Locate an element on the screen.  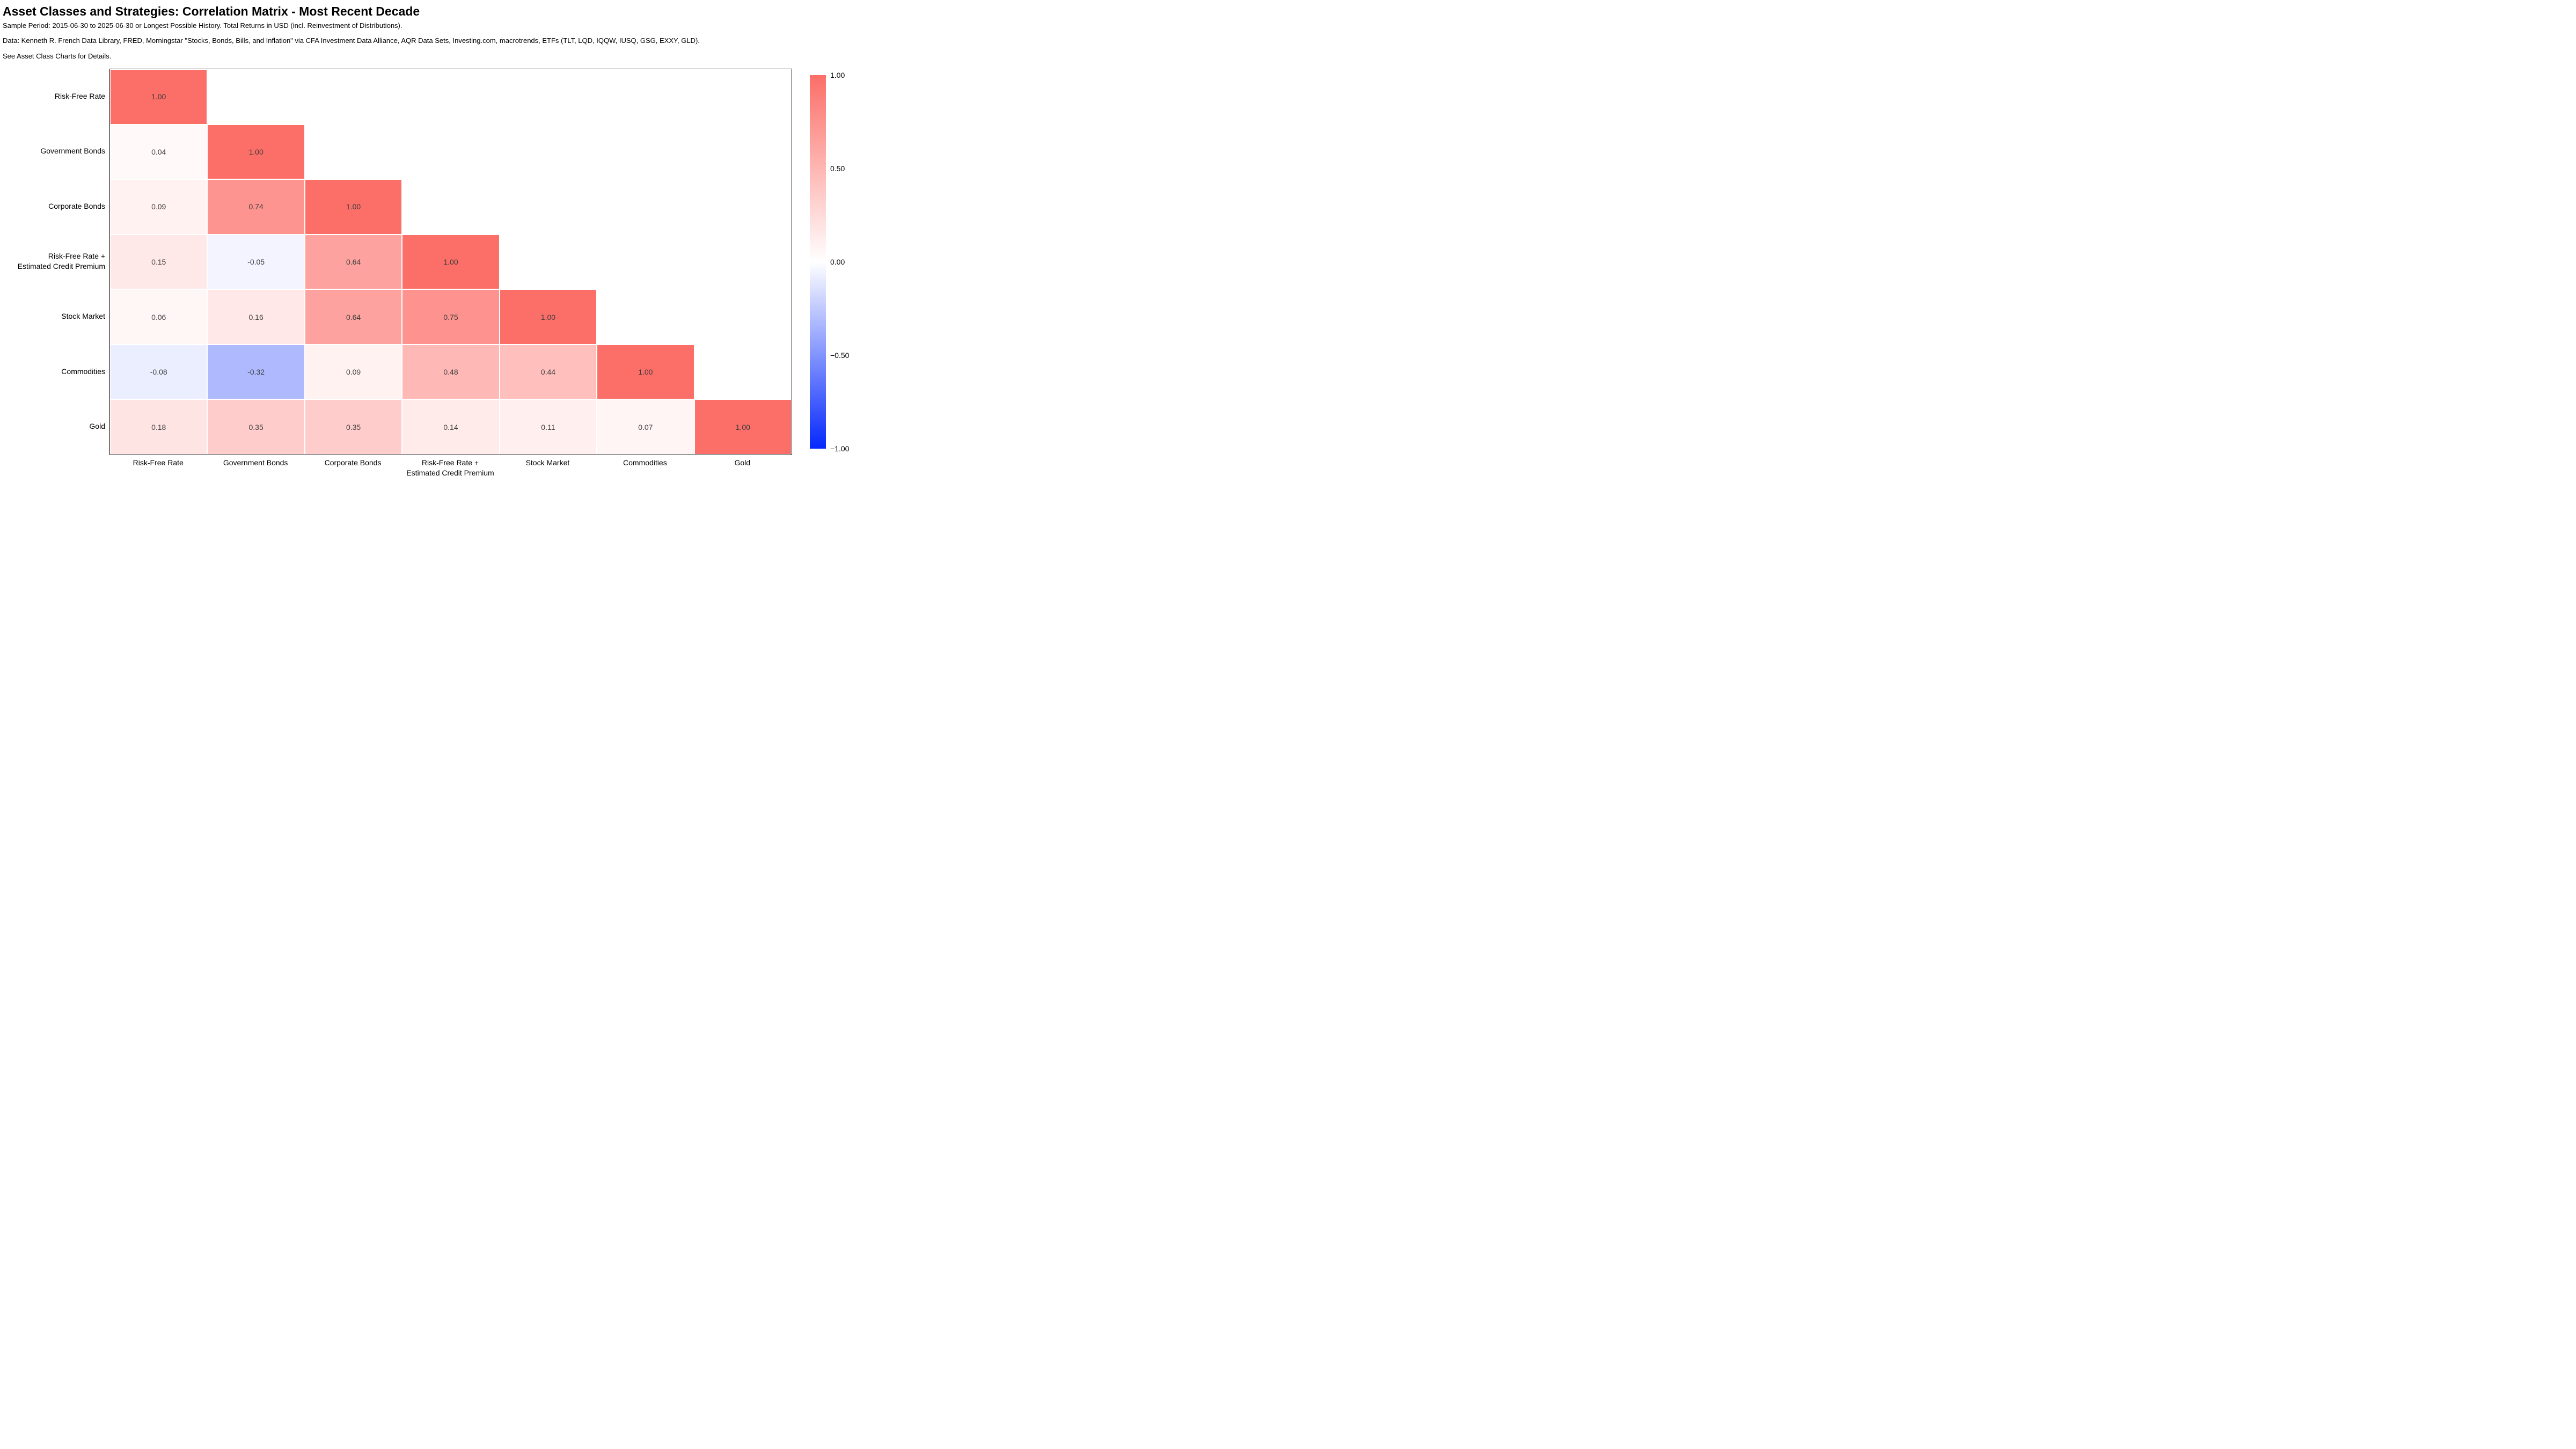
matrix-cell: 0.44 is located at coordinates (548, 372).